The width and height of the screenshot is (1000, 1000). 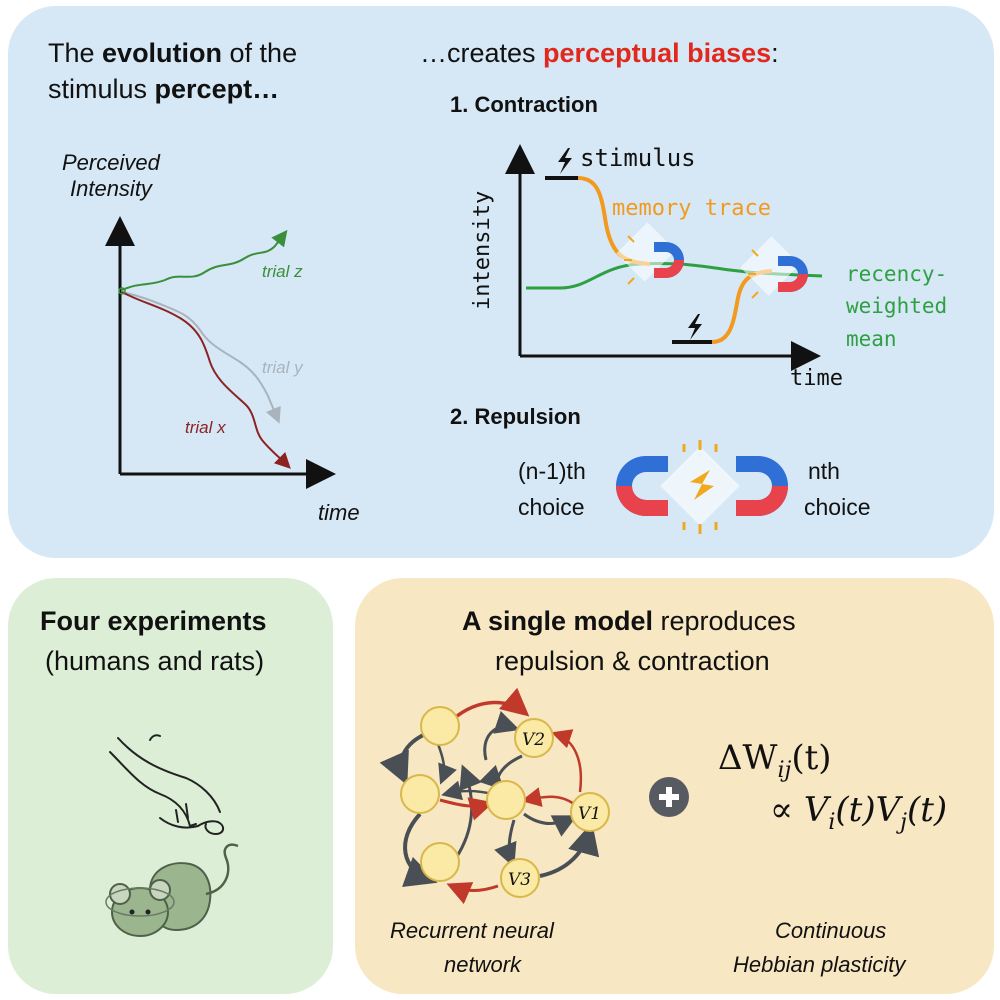 What do you see at coordinates (599, 53) in the screenshot?
I see `biases-heading: …creates perceptual biases:` at bounding box center [599, 53].